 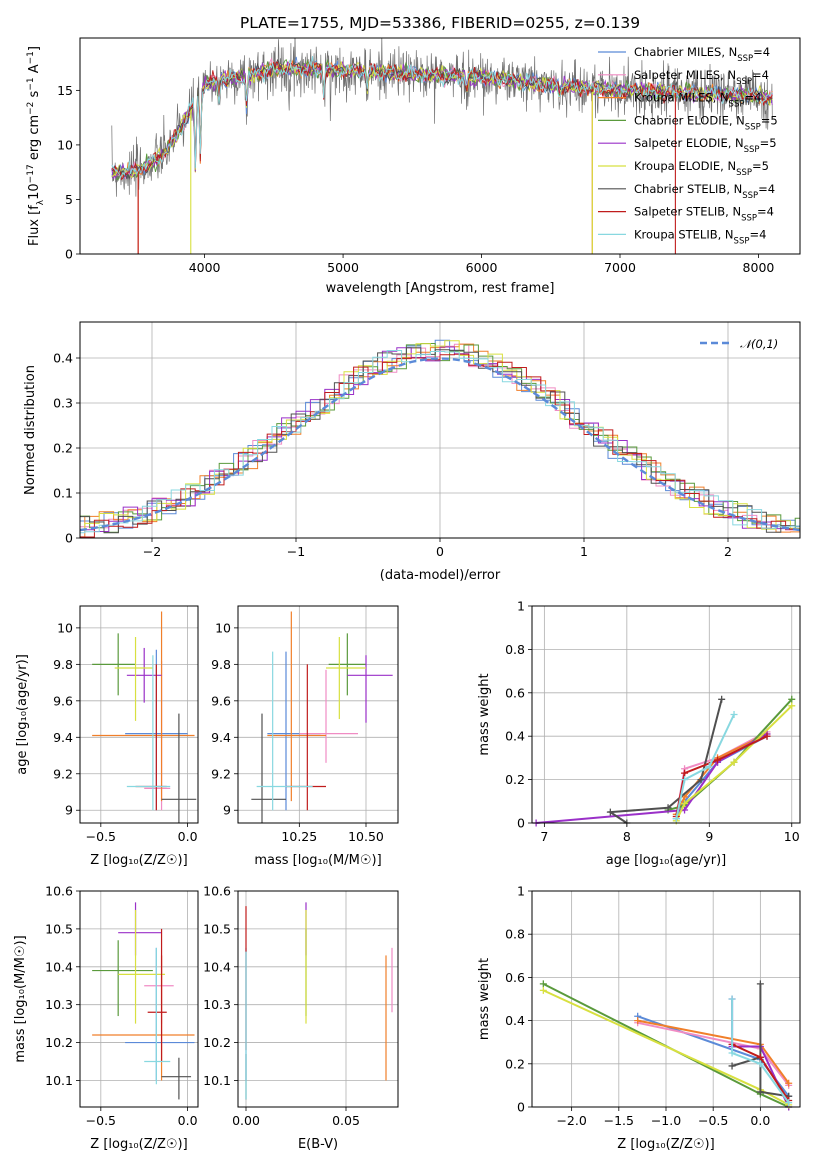 What do you see at coordinates (318, 1144) in the screenshot?
I see `x-axis-label: E(B-V)` at bounding box center [318, 1144].